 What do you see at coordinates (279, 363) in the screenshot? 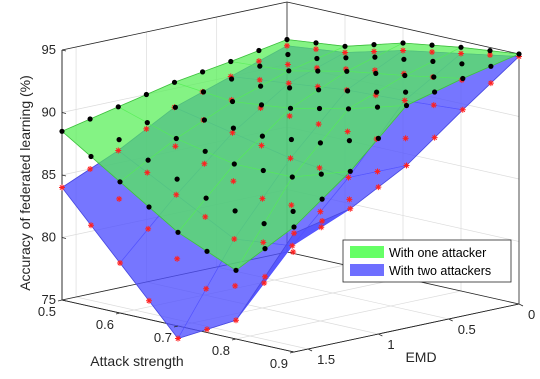
I see `x-tick-label: 0.9` at bounding box center [279, 363].